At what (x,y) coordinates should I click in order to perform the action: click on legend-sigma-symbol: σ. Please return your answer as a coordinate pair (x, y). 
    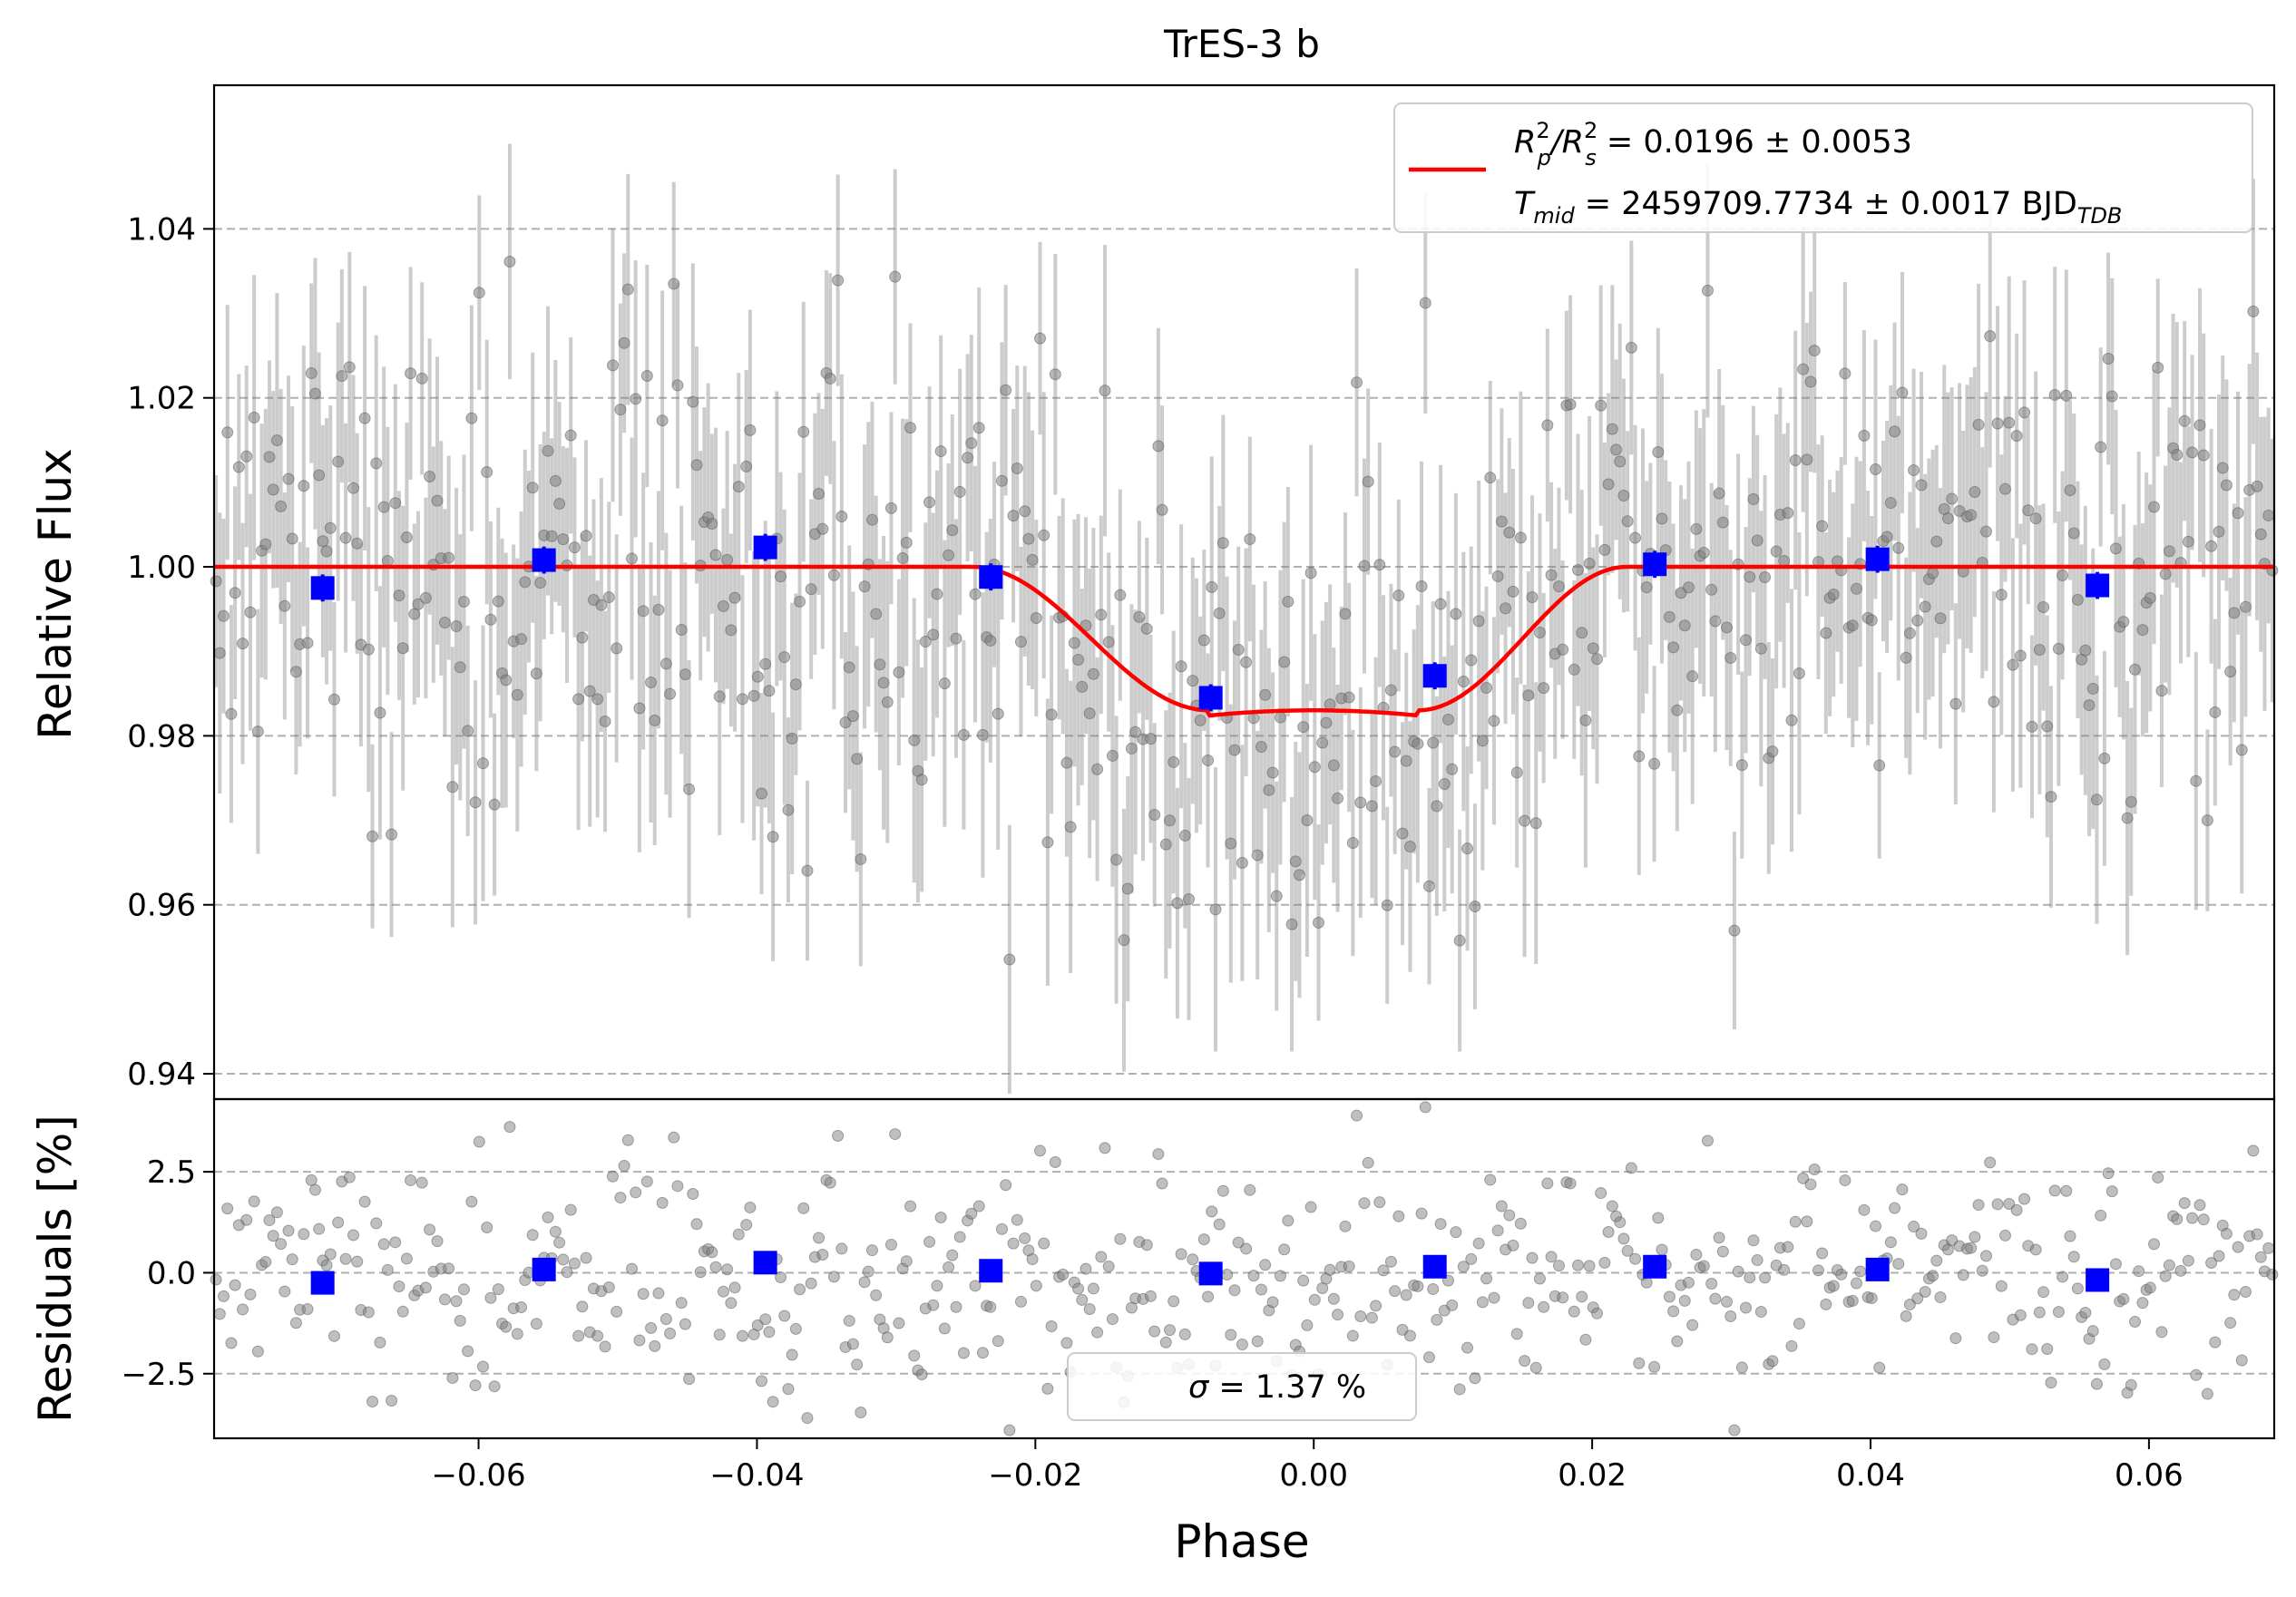
    Looking at the image, I should click on (1199, 1387).